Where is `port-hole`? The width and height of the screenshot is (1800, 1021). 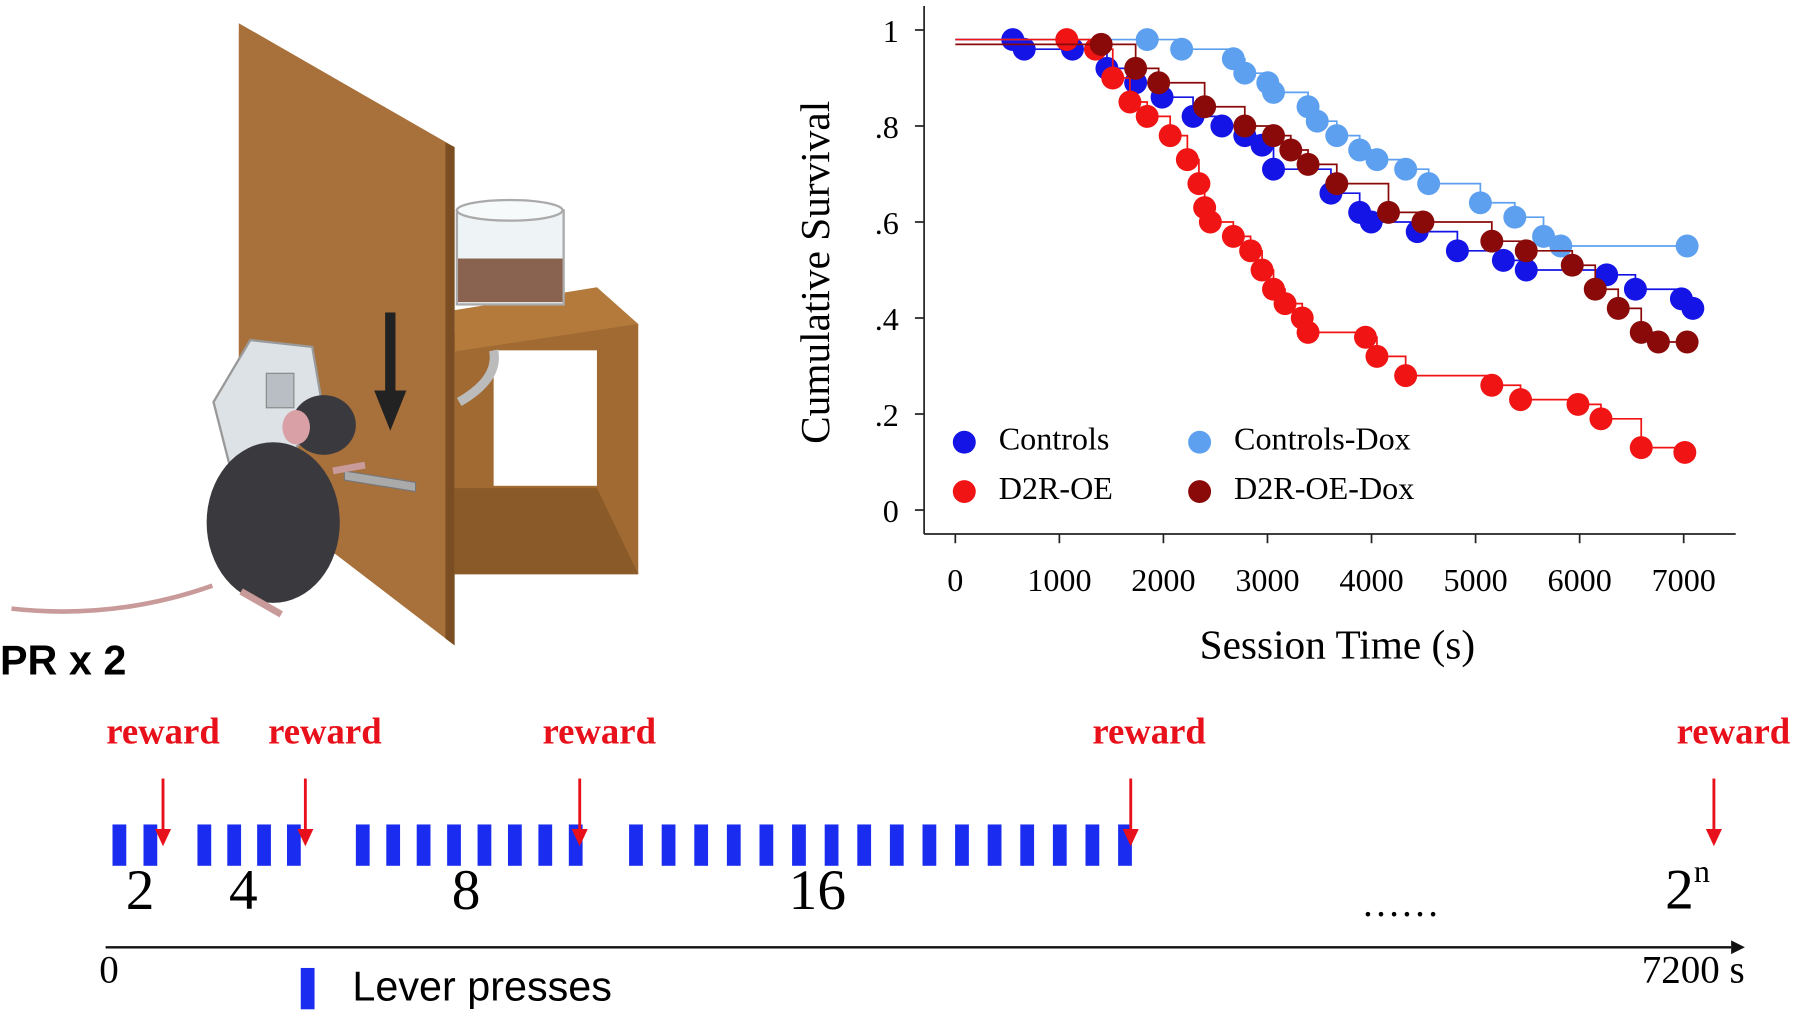
port-hole is located at coordinates (280, 390).